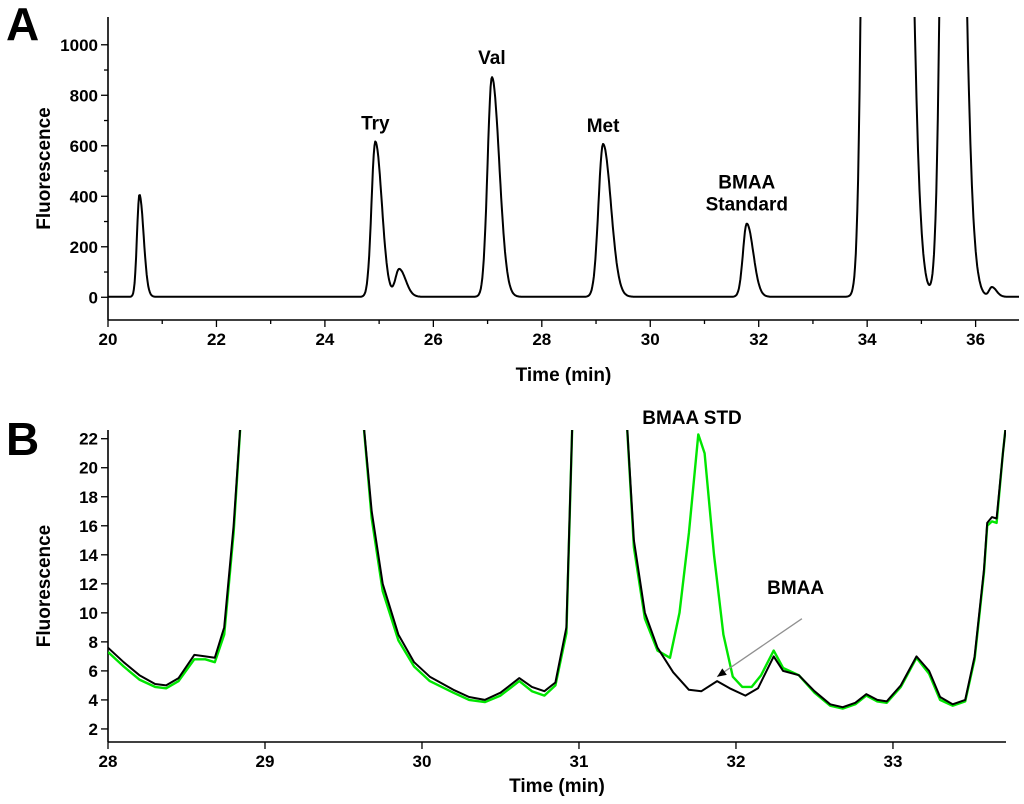 The width and height of the screenshot is (1024, 804). What do you see at coordinates (22, 25) in the screenshot?
I see `panel-a-letter: A` at bounding box center [22, 25].